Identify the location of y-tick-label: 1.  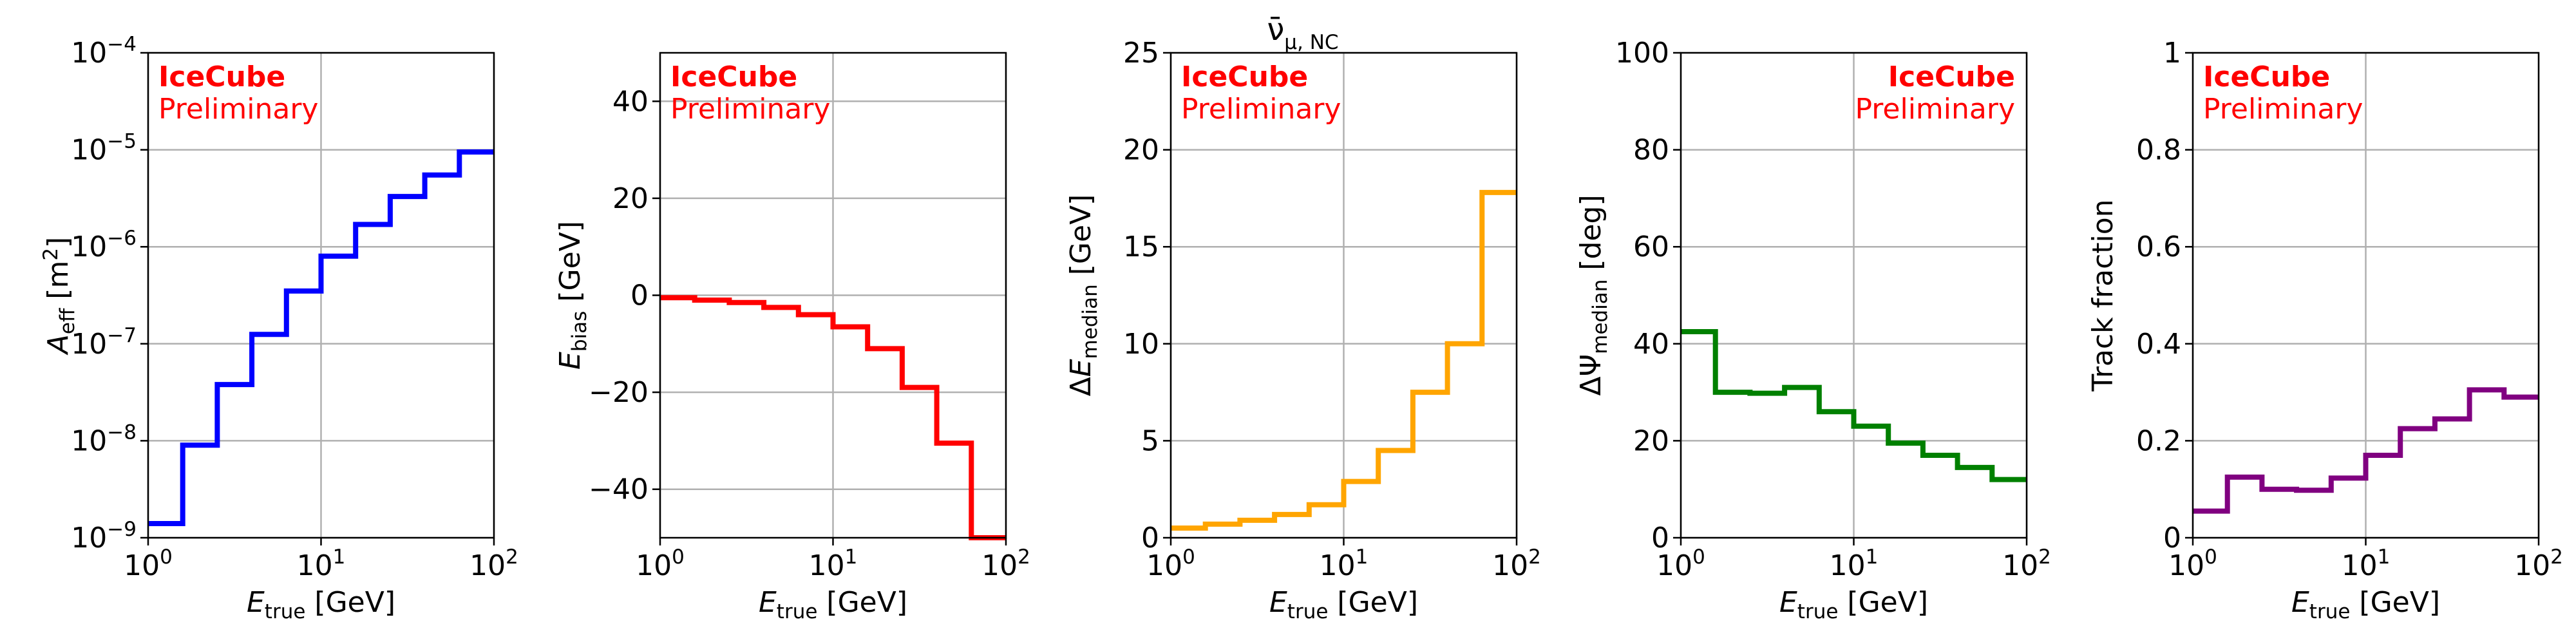
(2172, 54).